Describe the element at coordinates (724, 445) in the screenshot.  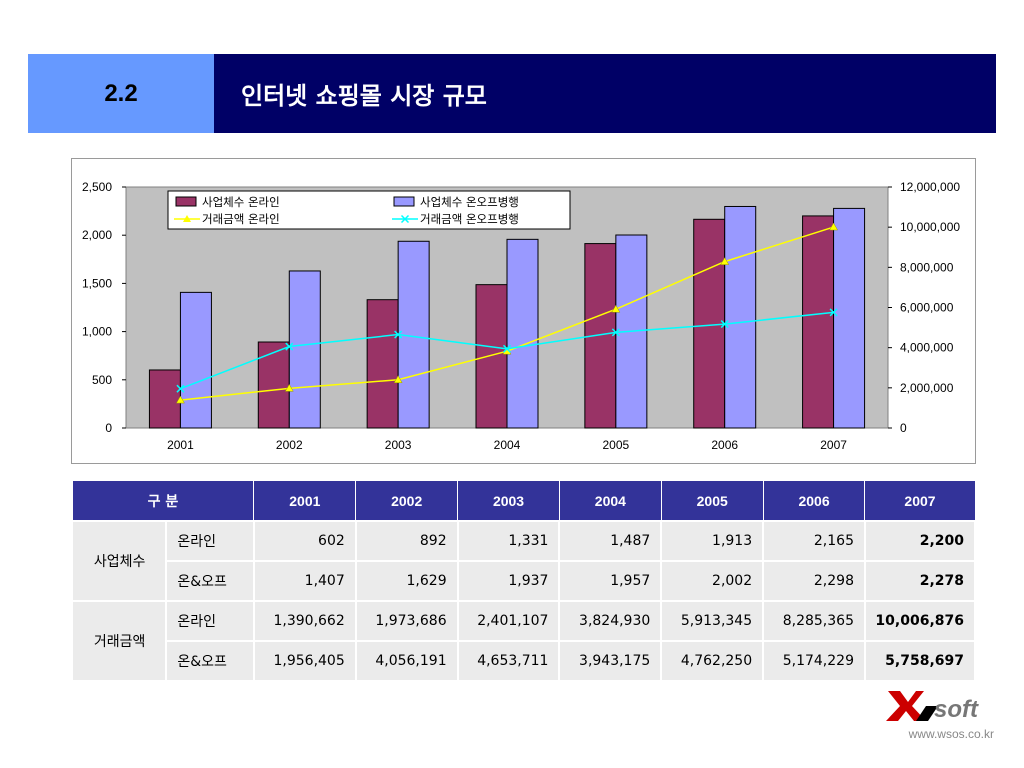
I see `x-tick-label: 2006` at that location.